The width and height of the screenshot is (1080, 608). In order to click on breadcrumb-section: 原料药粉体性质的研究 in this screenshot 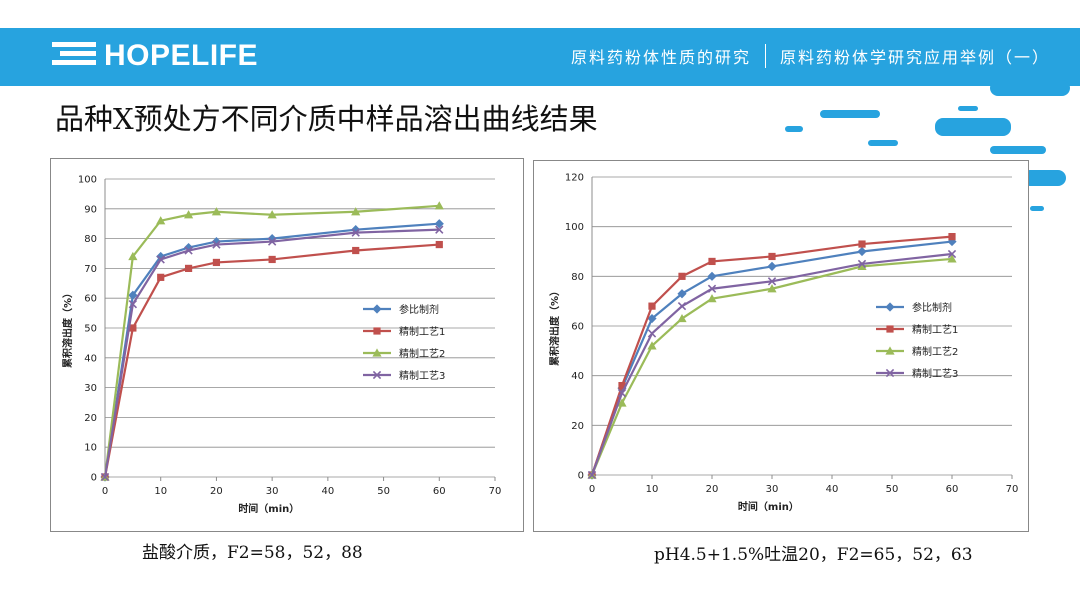, I will do `click(660, 57)`.